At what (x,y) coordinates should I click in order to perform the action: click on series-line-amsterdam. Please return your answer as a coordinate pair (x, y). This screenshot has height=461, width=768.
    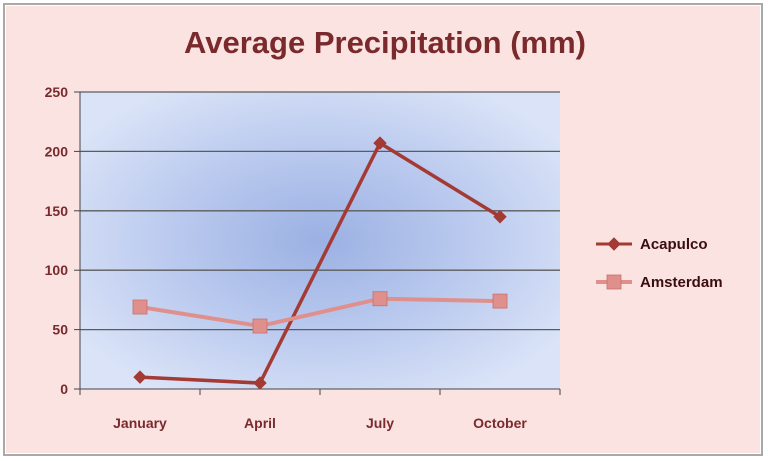
    Looking at the image, I should click on (320, 312).